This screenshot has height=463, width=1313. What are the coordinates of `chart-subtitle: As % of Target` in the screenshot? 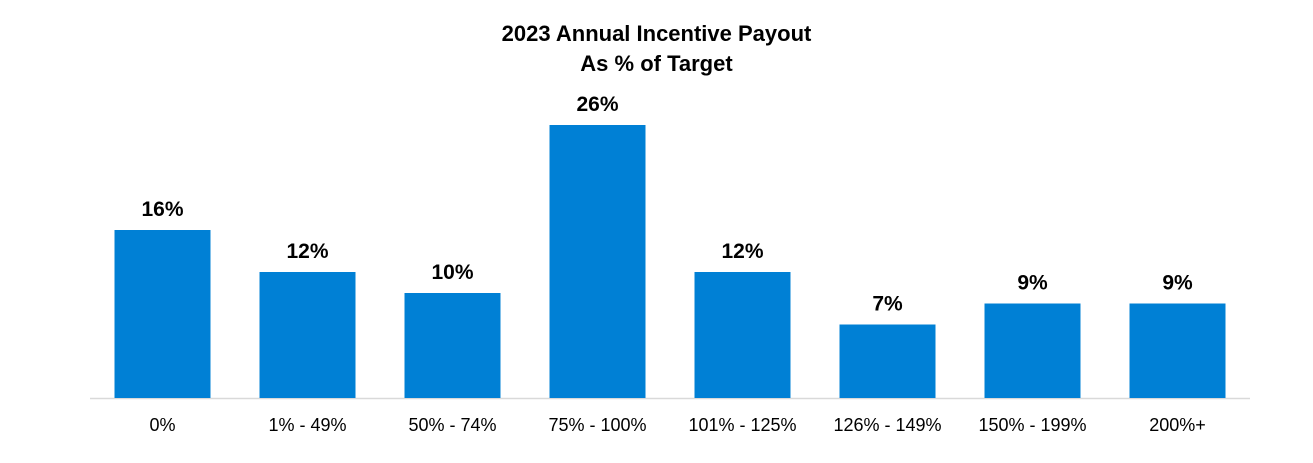 It's located at (656, 63).